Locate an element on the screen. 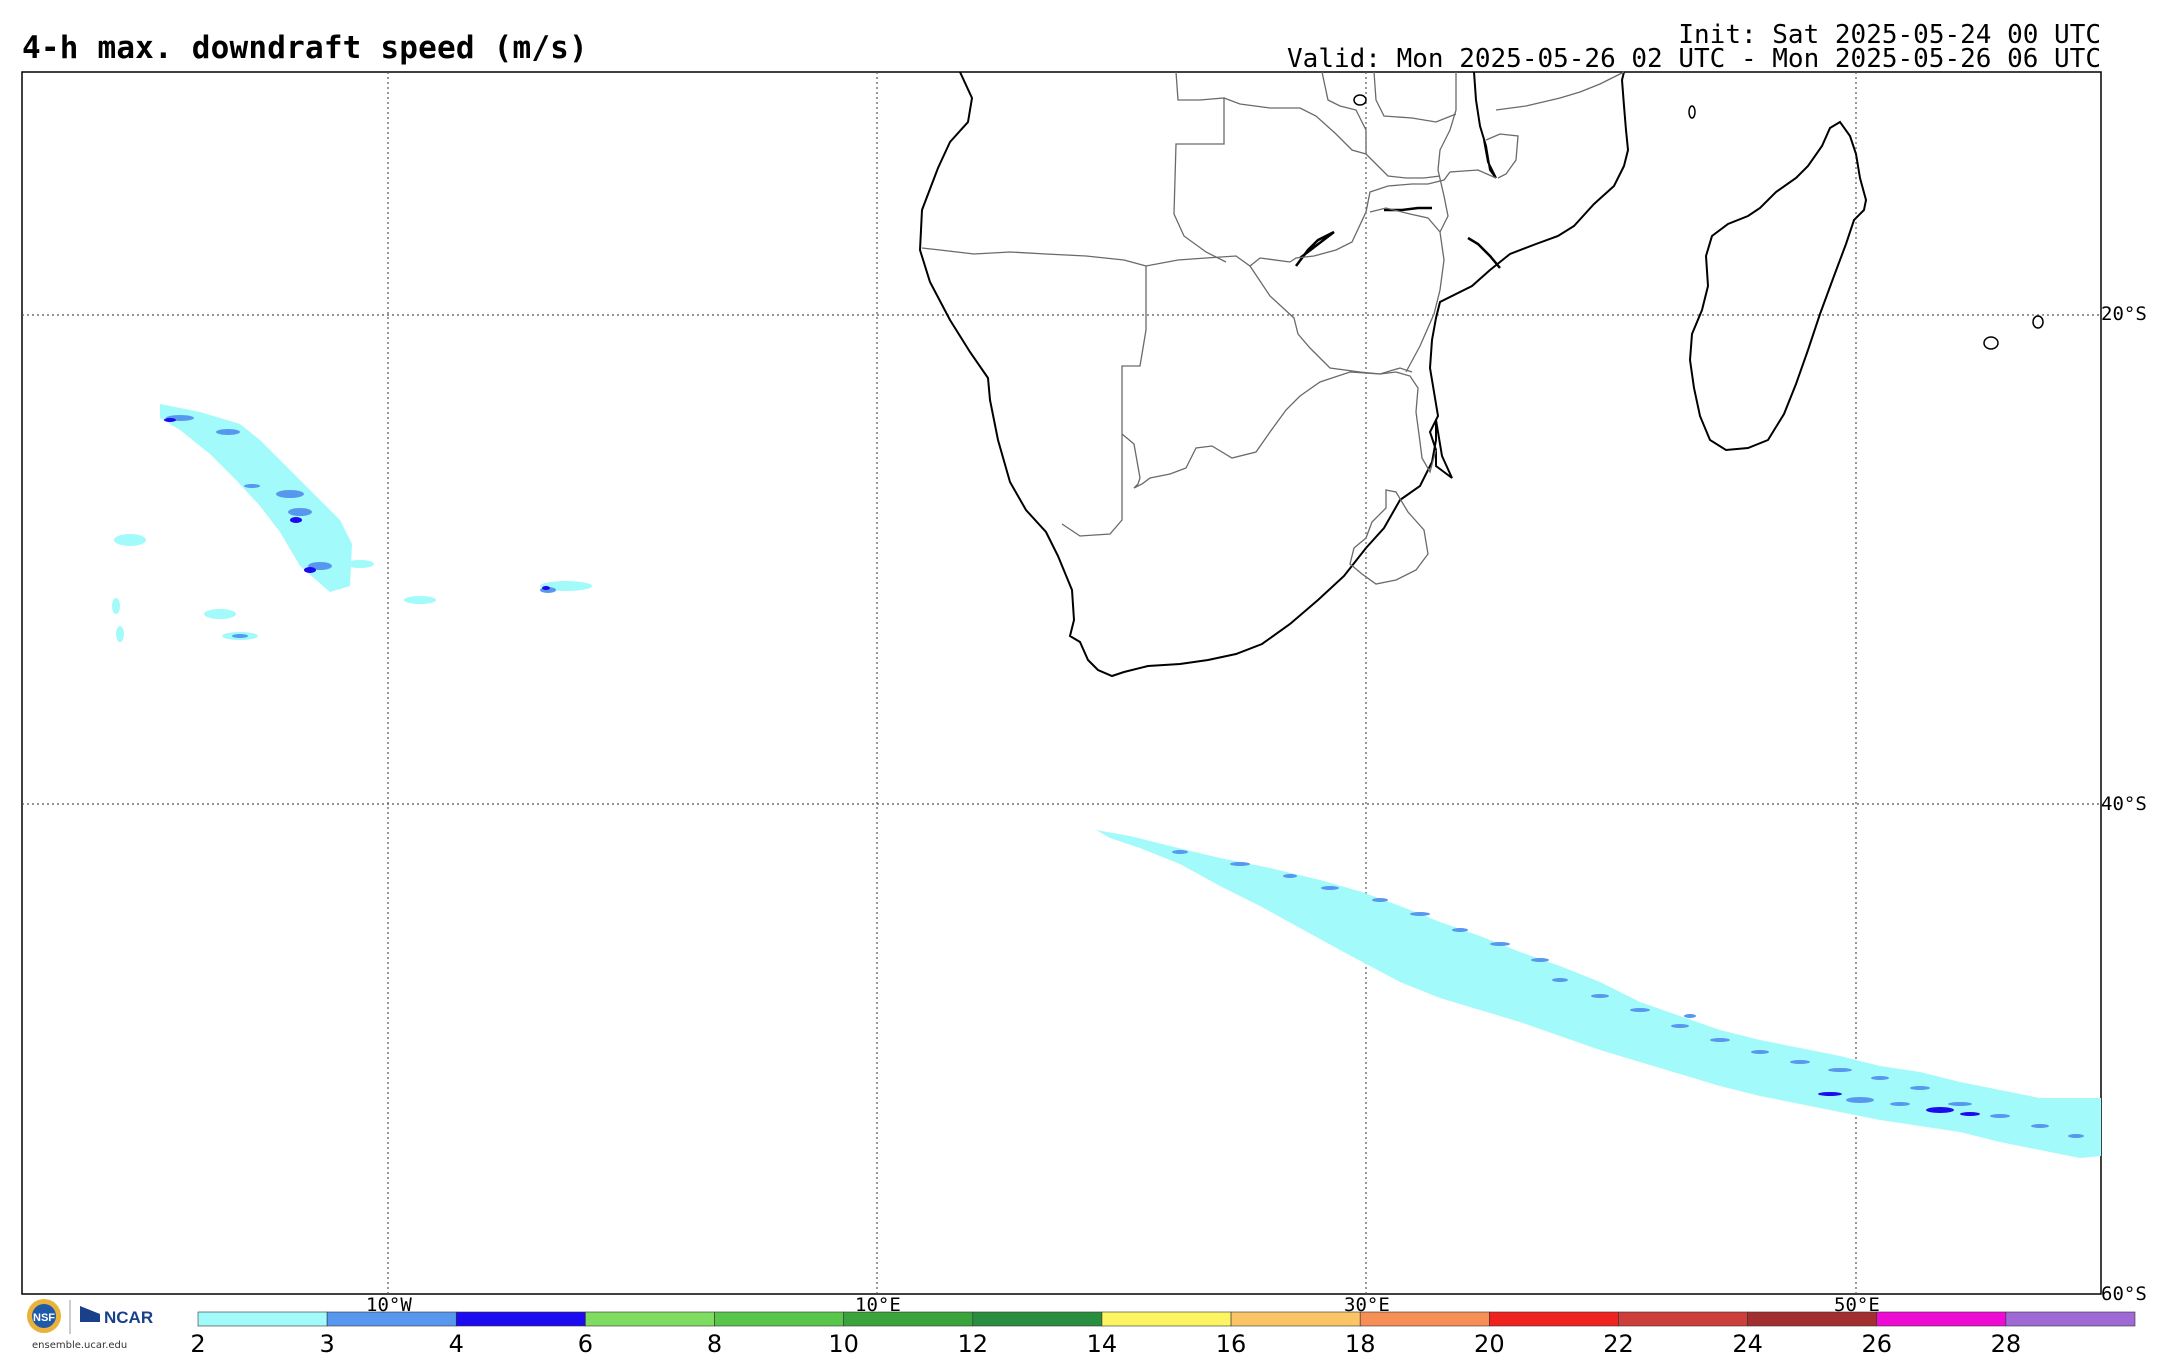 Image resolution: width=2160 pixels, height=1354 pixels. lake-kariba-west is located at coordinates (1315, 248).